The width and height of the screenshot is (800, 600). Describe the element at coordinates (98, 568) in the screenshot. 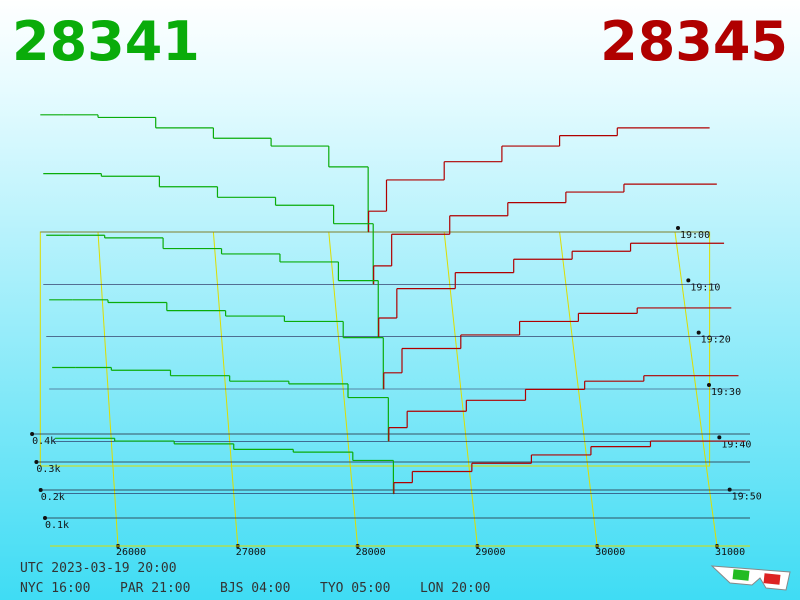

I see `utc-time: UTC 2023-03-19 20:00` at that location.